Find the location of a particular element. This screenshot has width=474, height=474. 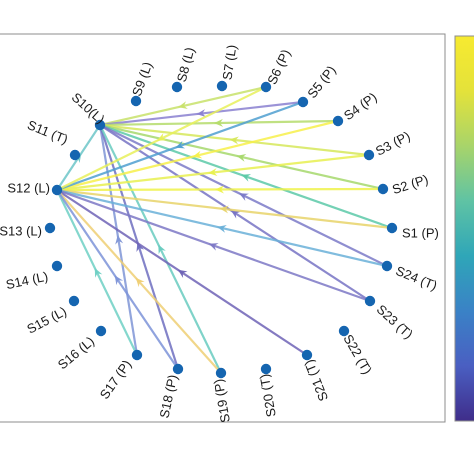

node-label-s18: S18 (P) is located at coordinates (168, 396).